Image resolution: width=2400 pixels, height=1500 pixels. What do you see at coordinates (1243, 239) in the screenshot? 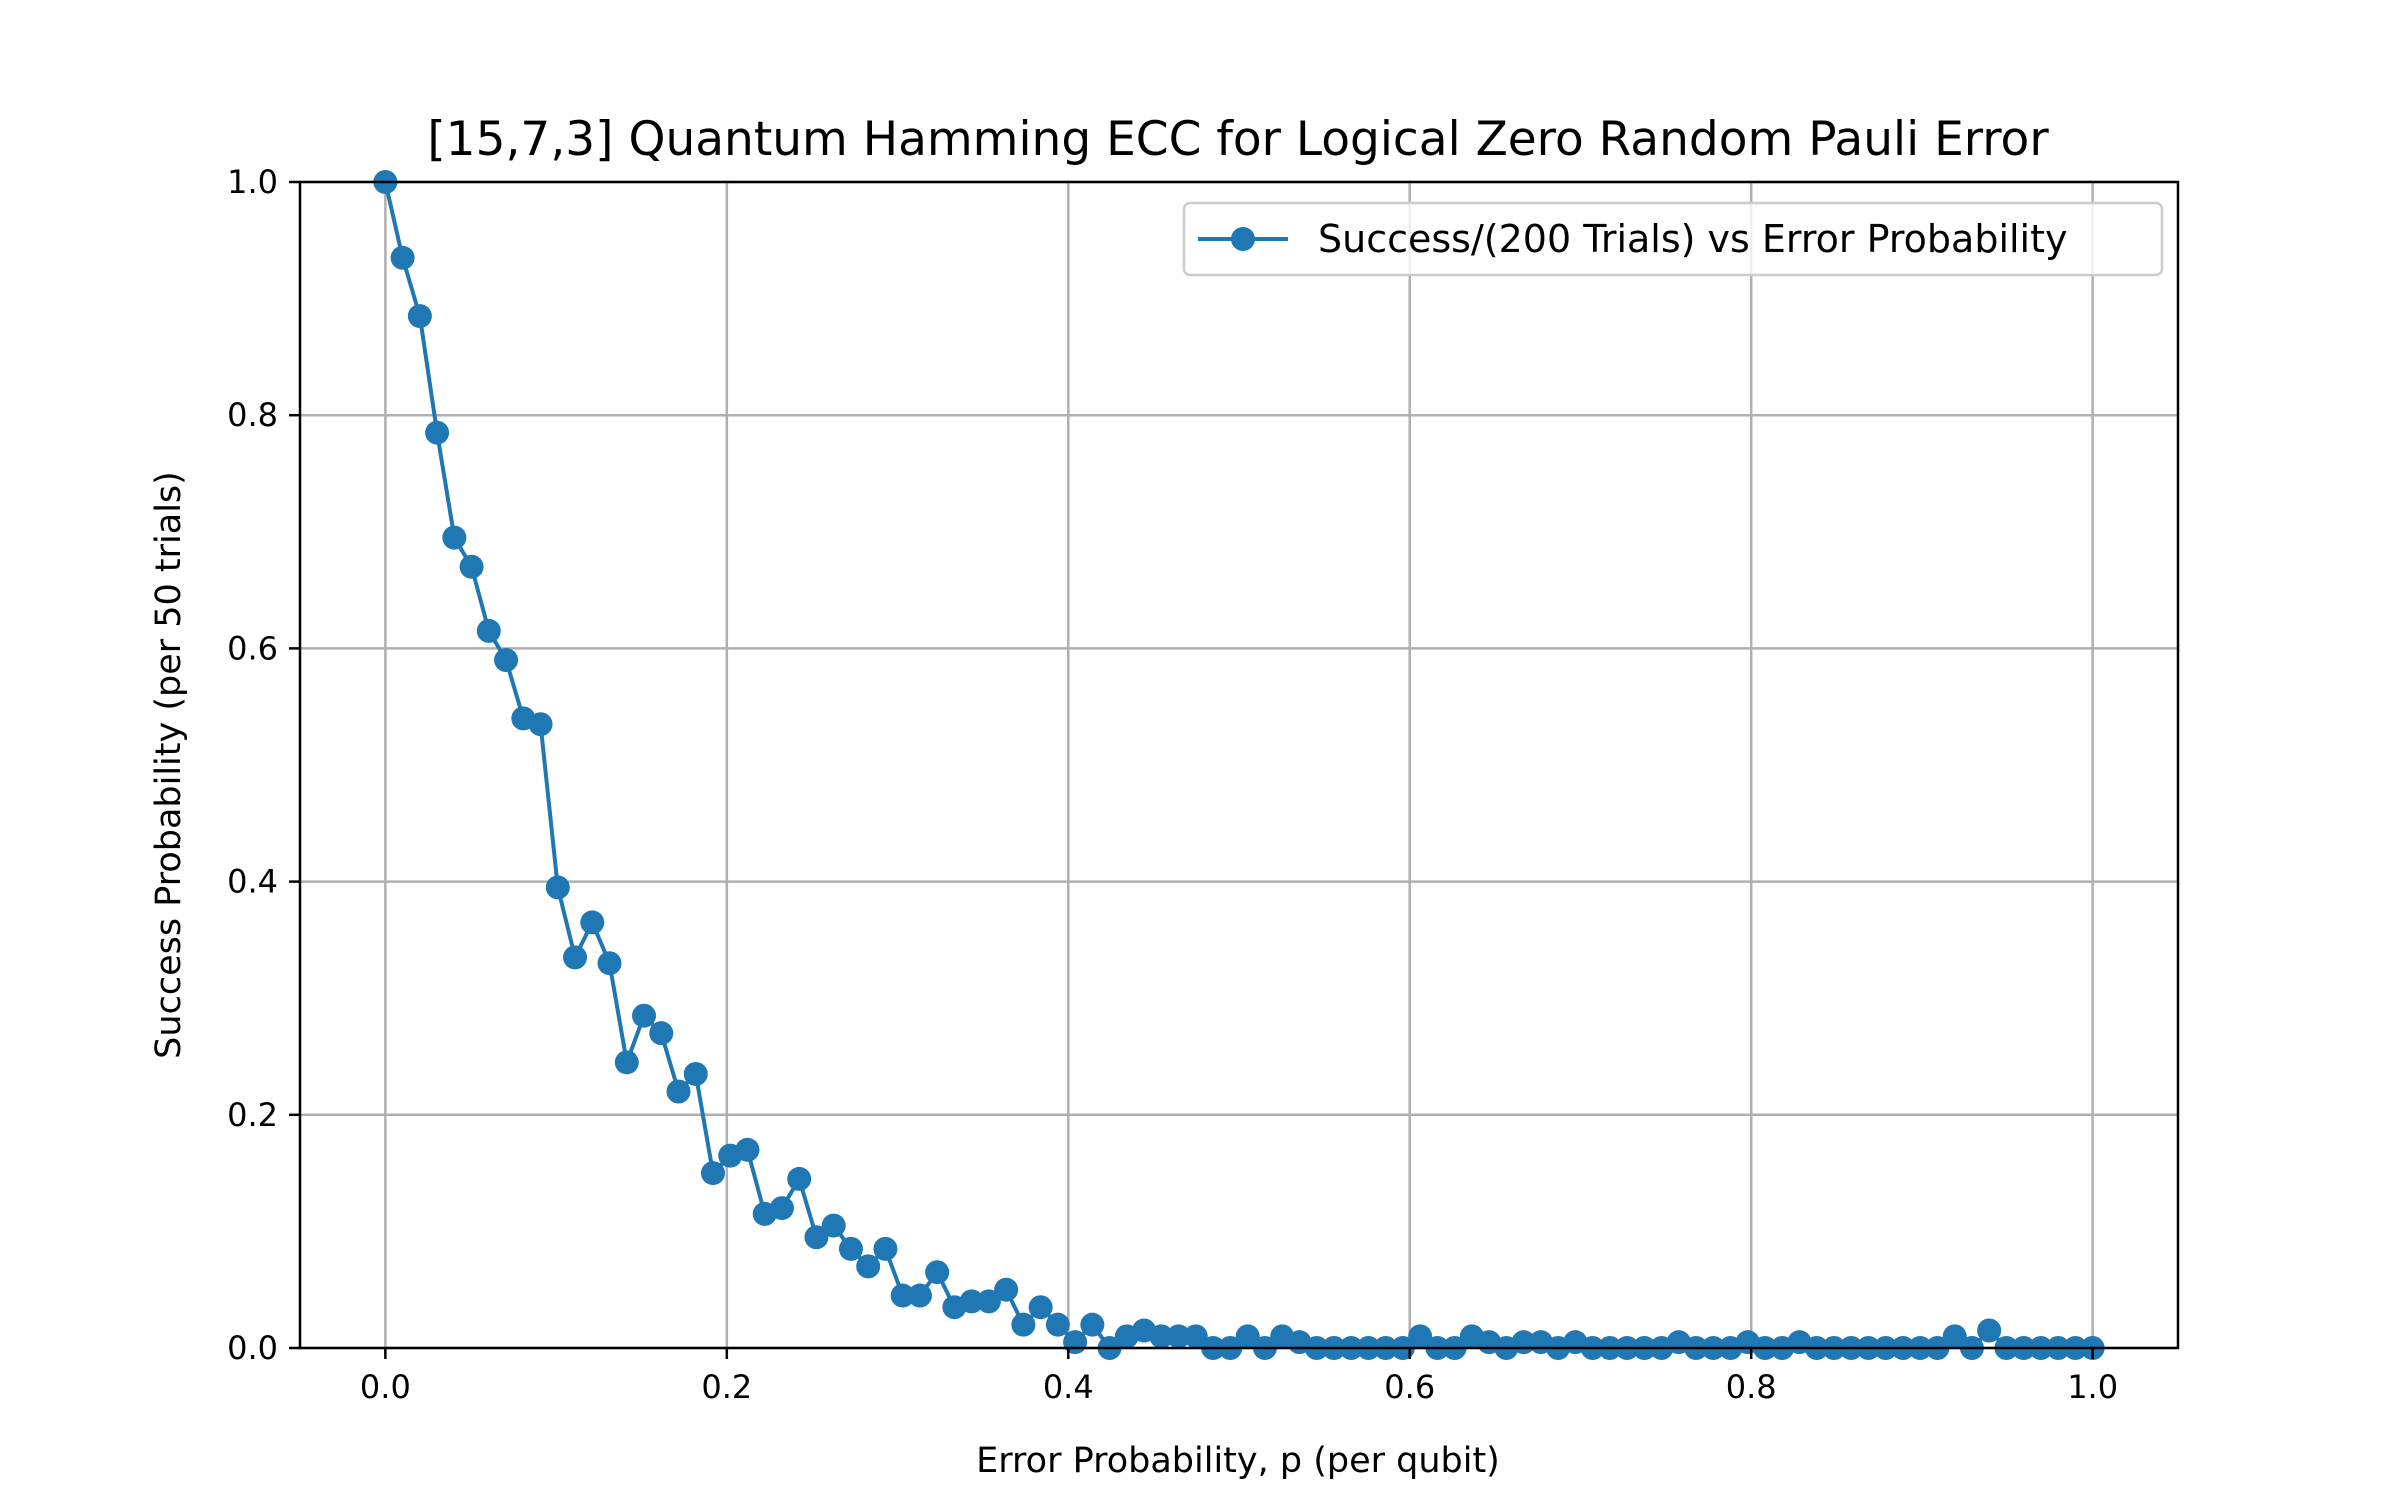
I see `legend-marker-swatch` at bounding box center [1243, 239].